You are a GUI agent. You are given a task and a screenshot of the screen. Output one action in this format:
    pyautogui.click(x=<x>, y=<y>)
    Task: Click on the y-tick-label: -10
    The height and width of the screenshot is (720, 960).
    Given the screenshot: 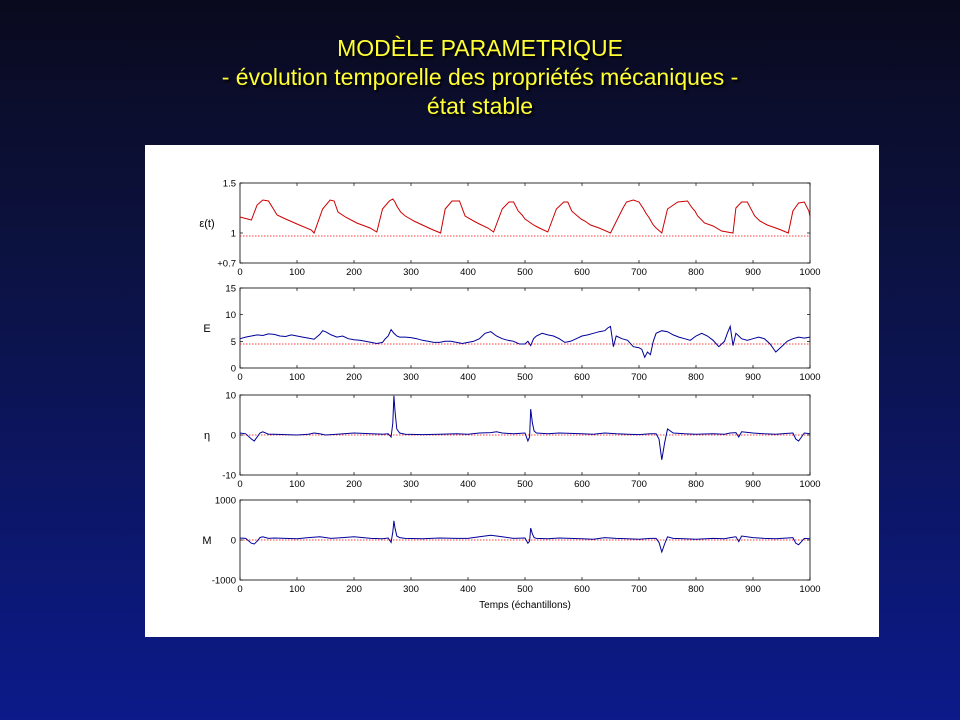 What is the action you would take?
    pyautogui.click(x=229, y=476)
    